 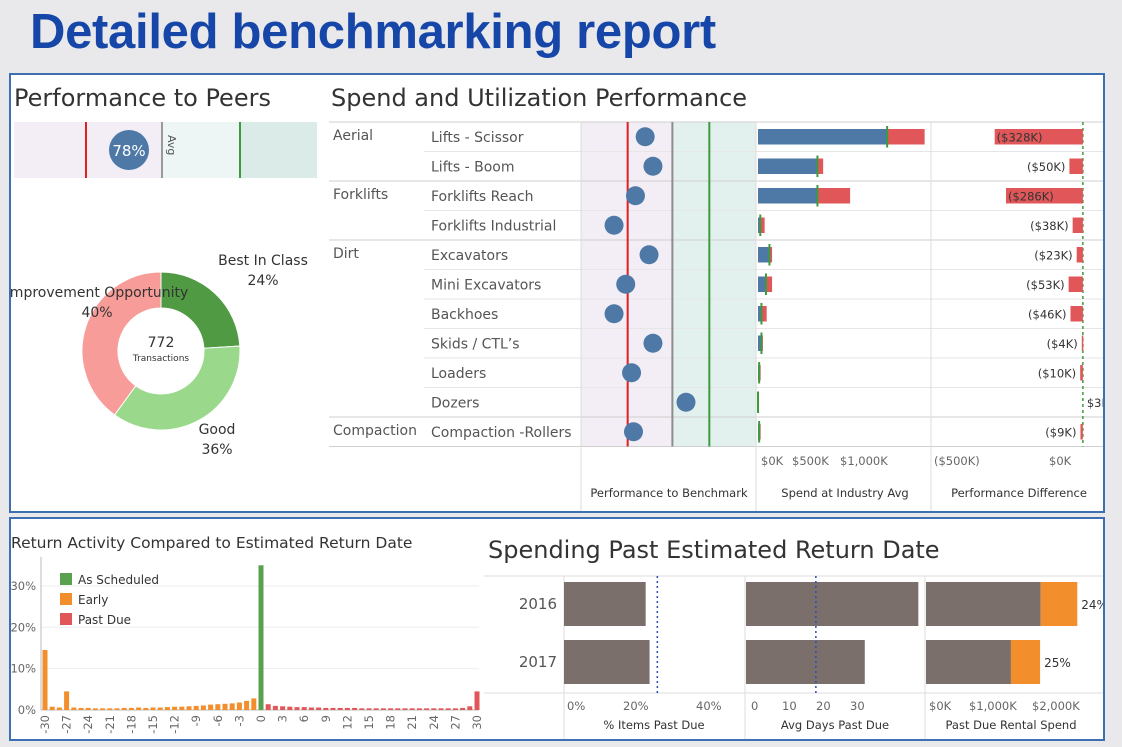 I want to click on col-diff-title: Performance Difference, so click(x=1019, y=493).